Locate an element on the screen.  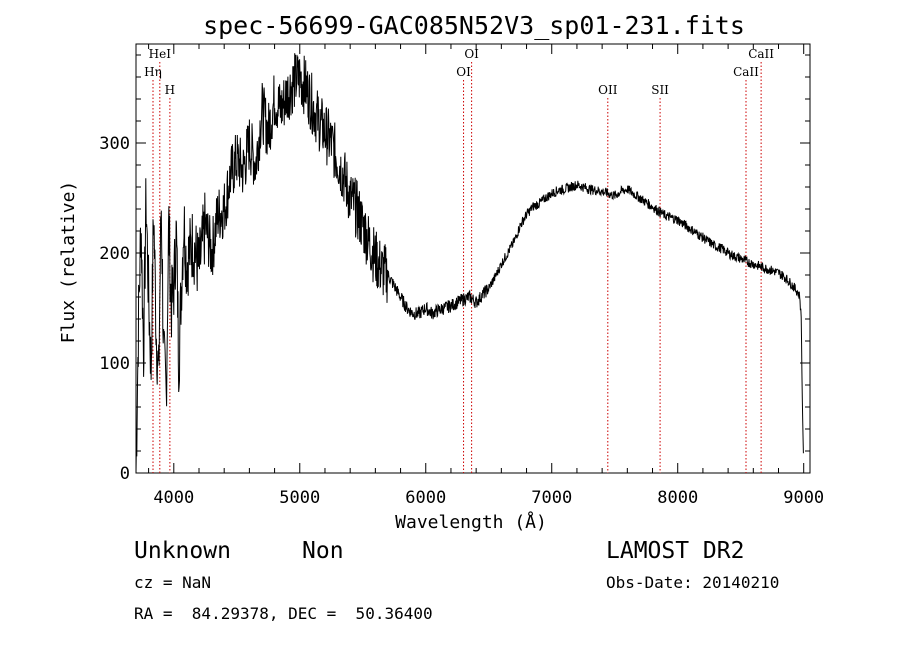
x-tick-label: 8000 is located at coordinates (677, 498).